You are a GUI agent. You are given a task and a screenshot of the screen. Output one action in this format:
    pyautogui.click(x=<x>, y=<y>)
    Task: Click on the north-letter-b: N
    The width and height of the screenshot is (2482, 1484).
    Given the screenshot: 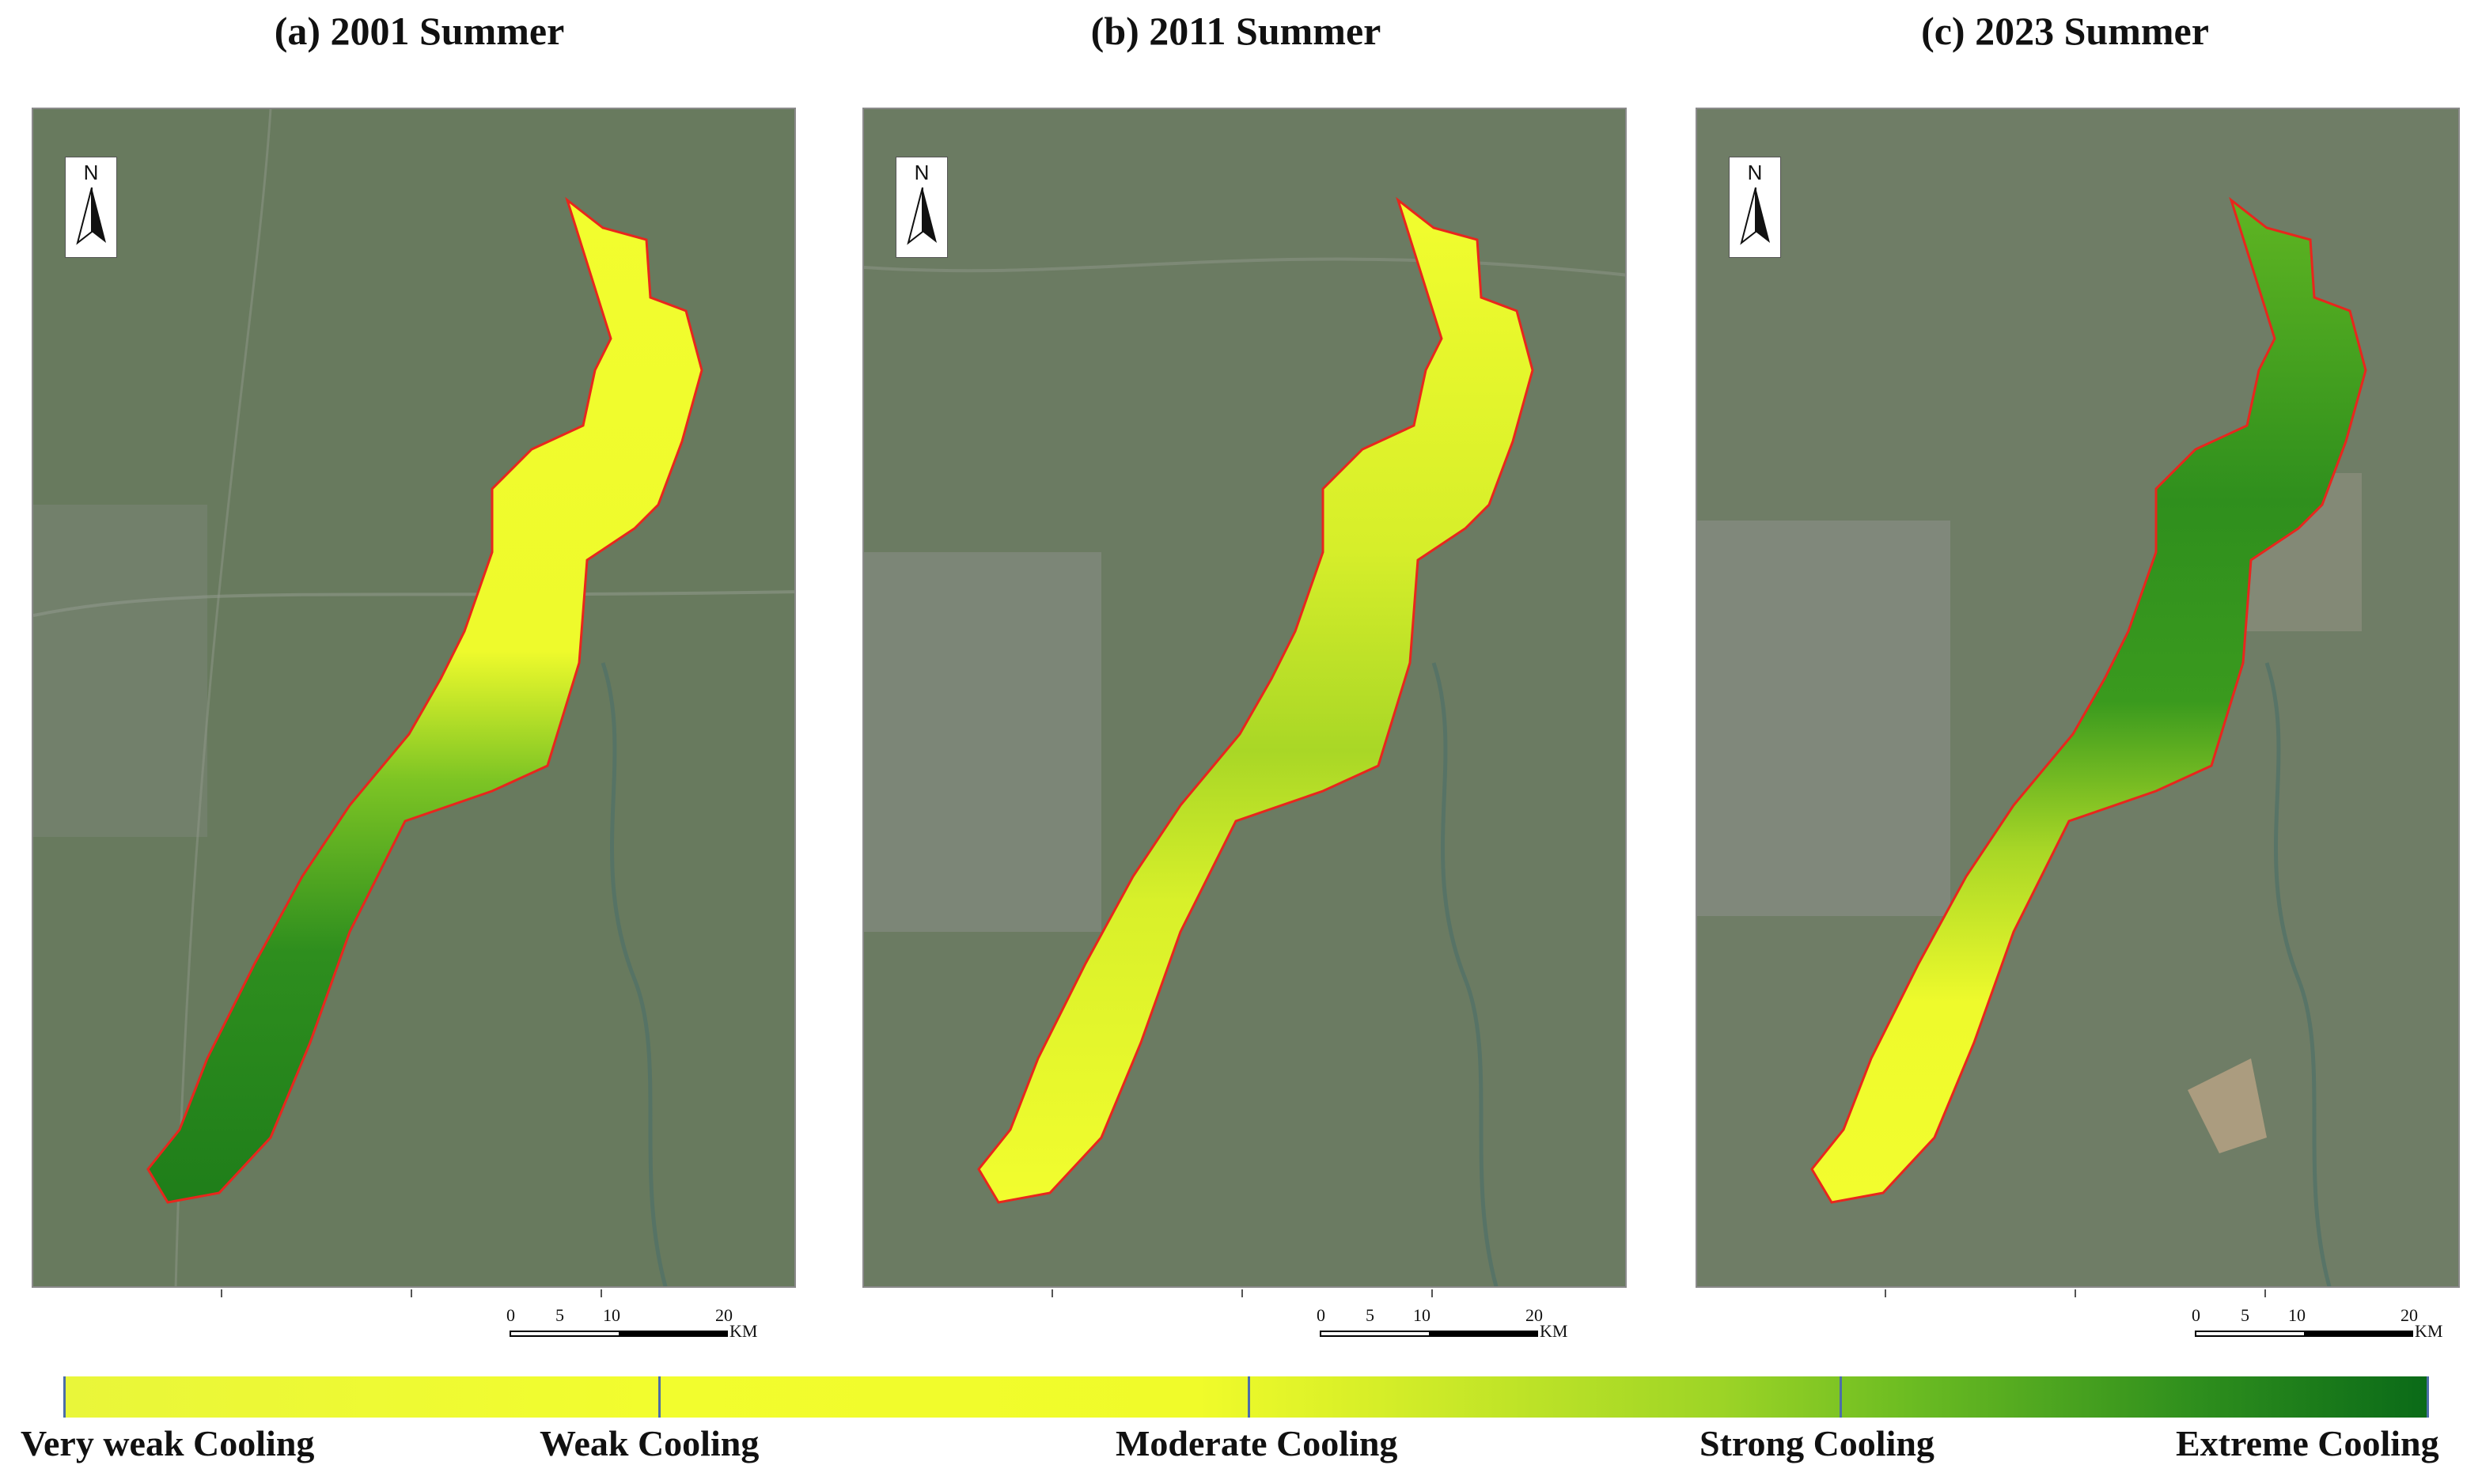 What is the action you would take?
    pyautogui.click(x=922, y=172)
    